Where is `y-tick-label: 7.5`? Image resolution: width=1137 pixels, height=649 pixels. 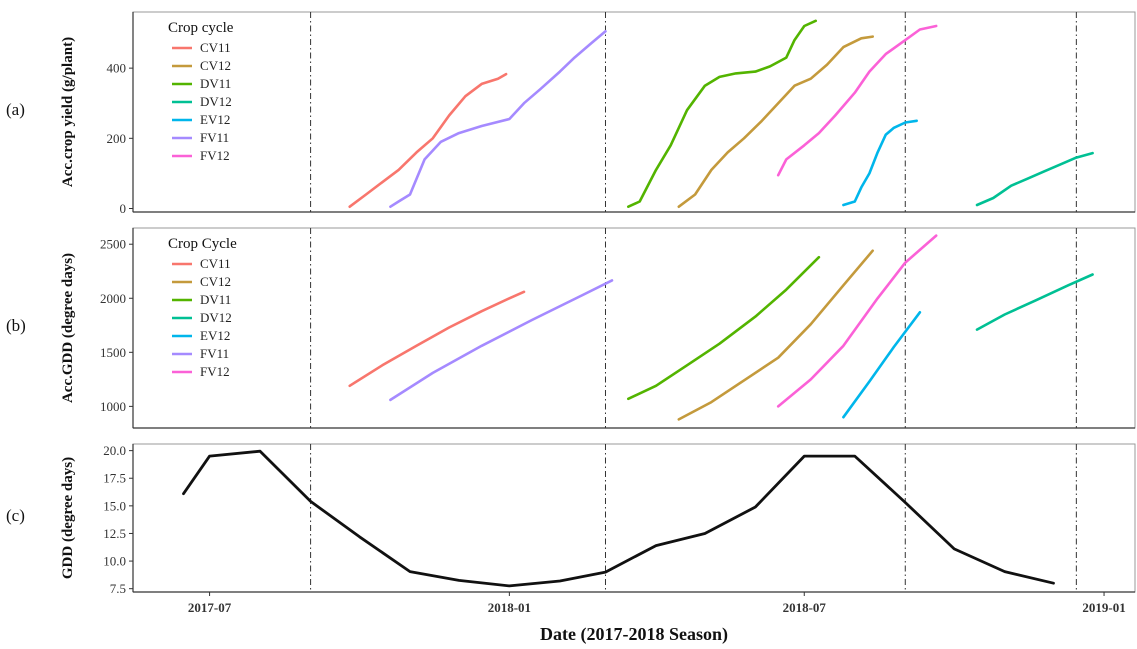 y-tick-label: 7.5 is located at coordinates (118, 588).